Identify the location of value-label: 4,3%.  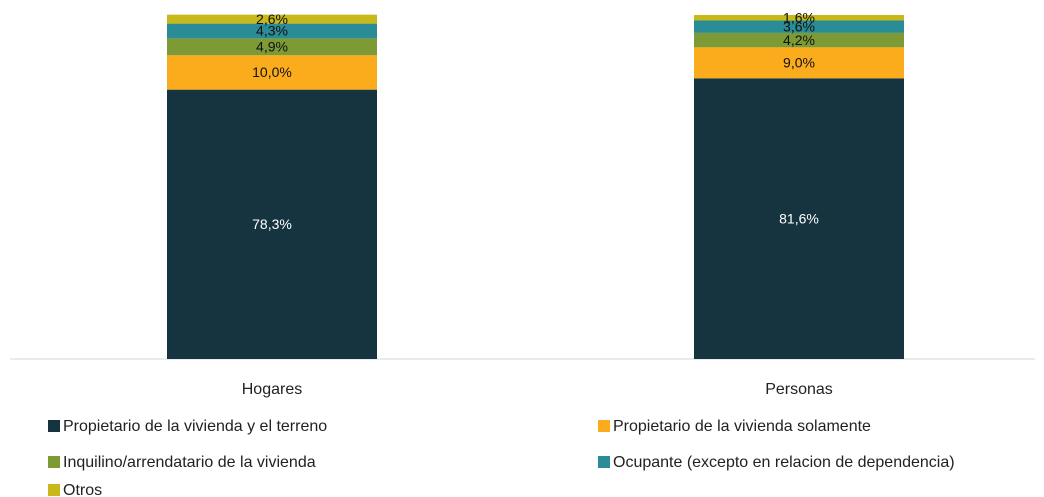
(272, 31).